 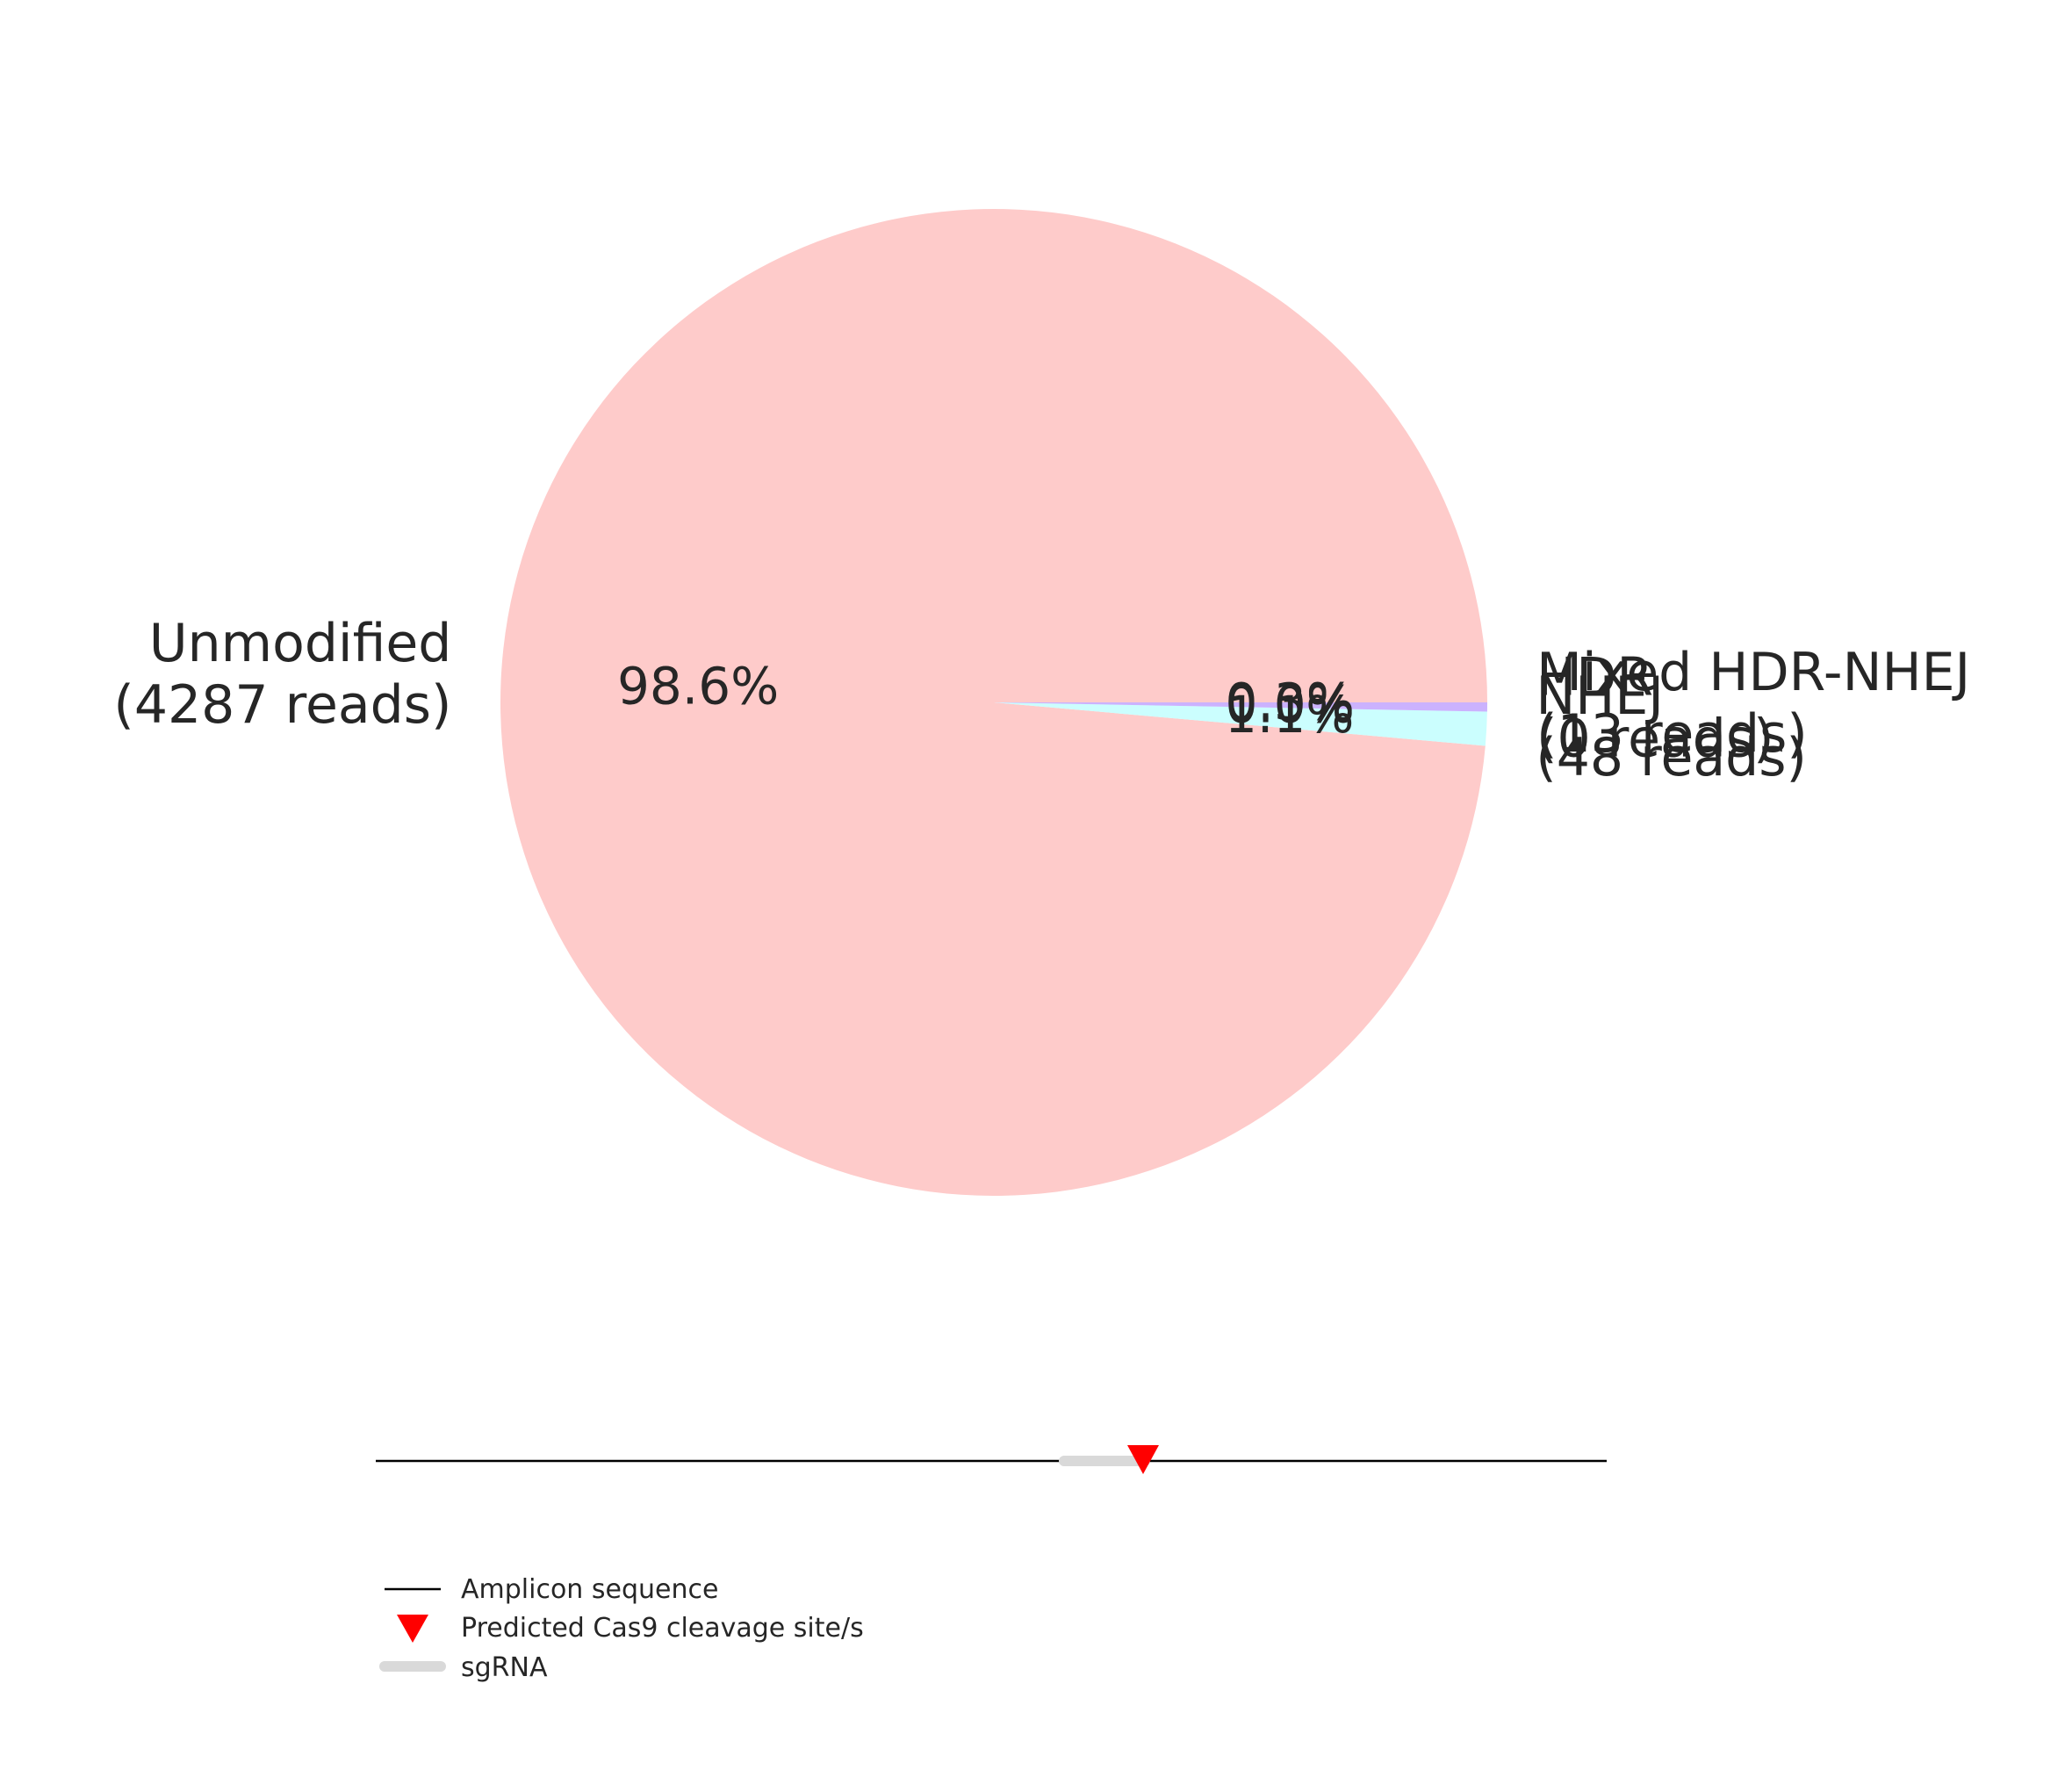 What do you see at coordinates (662, 1628) in the screenshot?
I see `legend-label: Predicted Cas9 cleavage site/s` at bounding box center [662, 1628].